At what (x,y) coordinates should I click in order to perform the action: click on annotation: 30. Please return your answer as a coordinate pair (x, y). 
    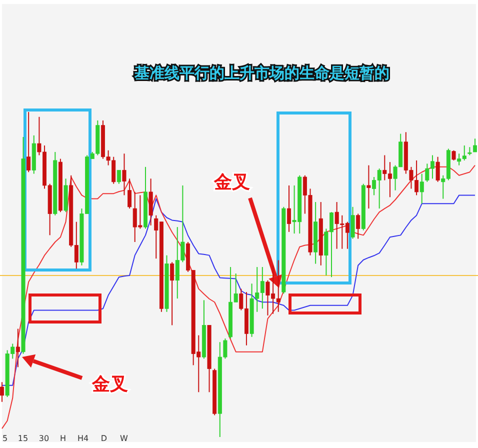
    Looking at the image, I should click on (44, 438).